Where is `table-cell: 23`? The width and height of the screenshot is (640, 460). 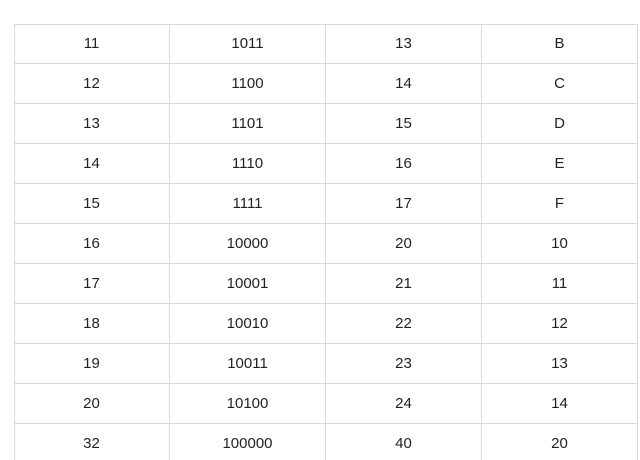
table-cell: 23 is located at coordinates (404, 364).